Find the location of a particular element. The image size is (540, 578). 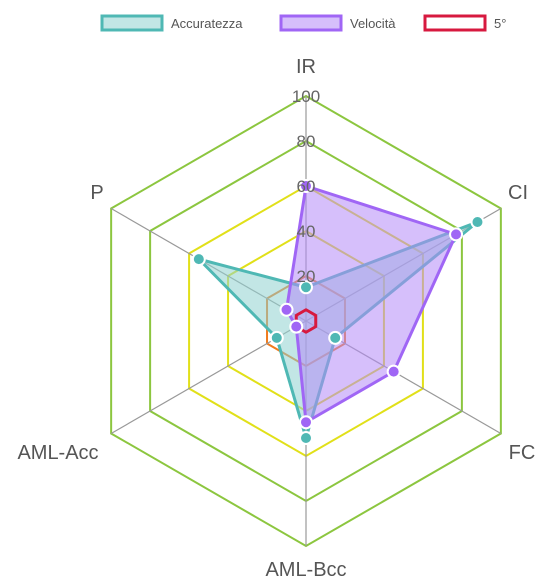

axis-label-aml-bcc: AML-Bcc is located at coordinates (305, 568).